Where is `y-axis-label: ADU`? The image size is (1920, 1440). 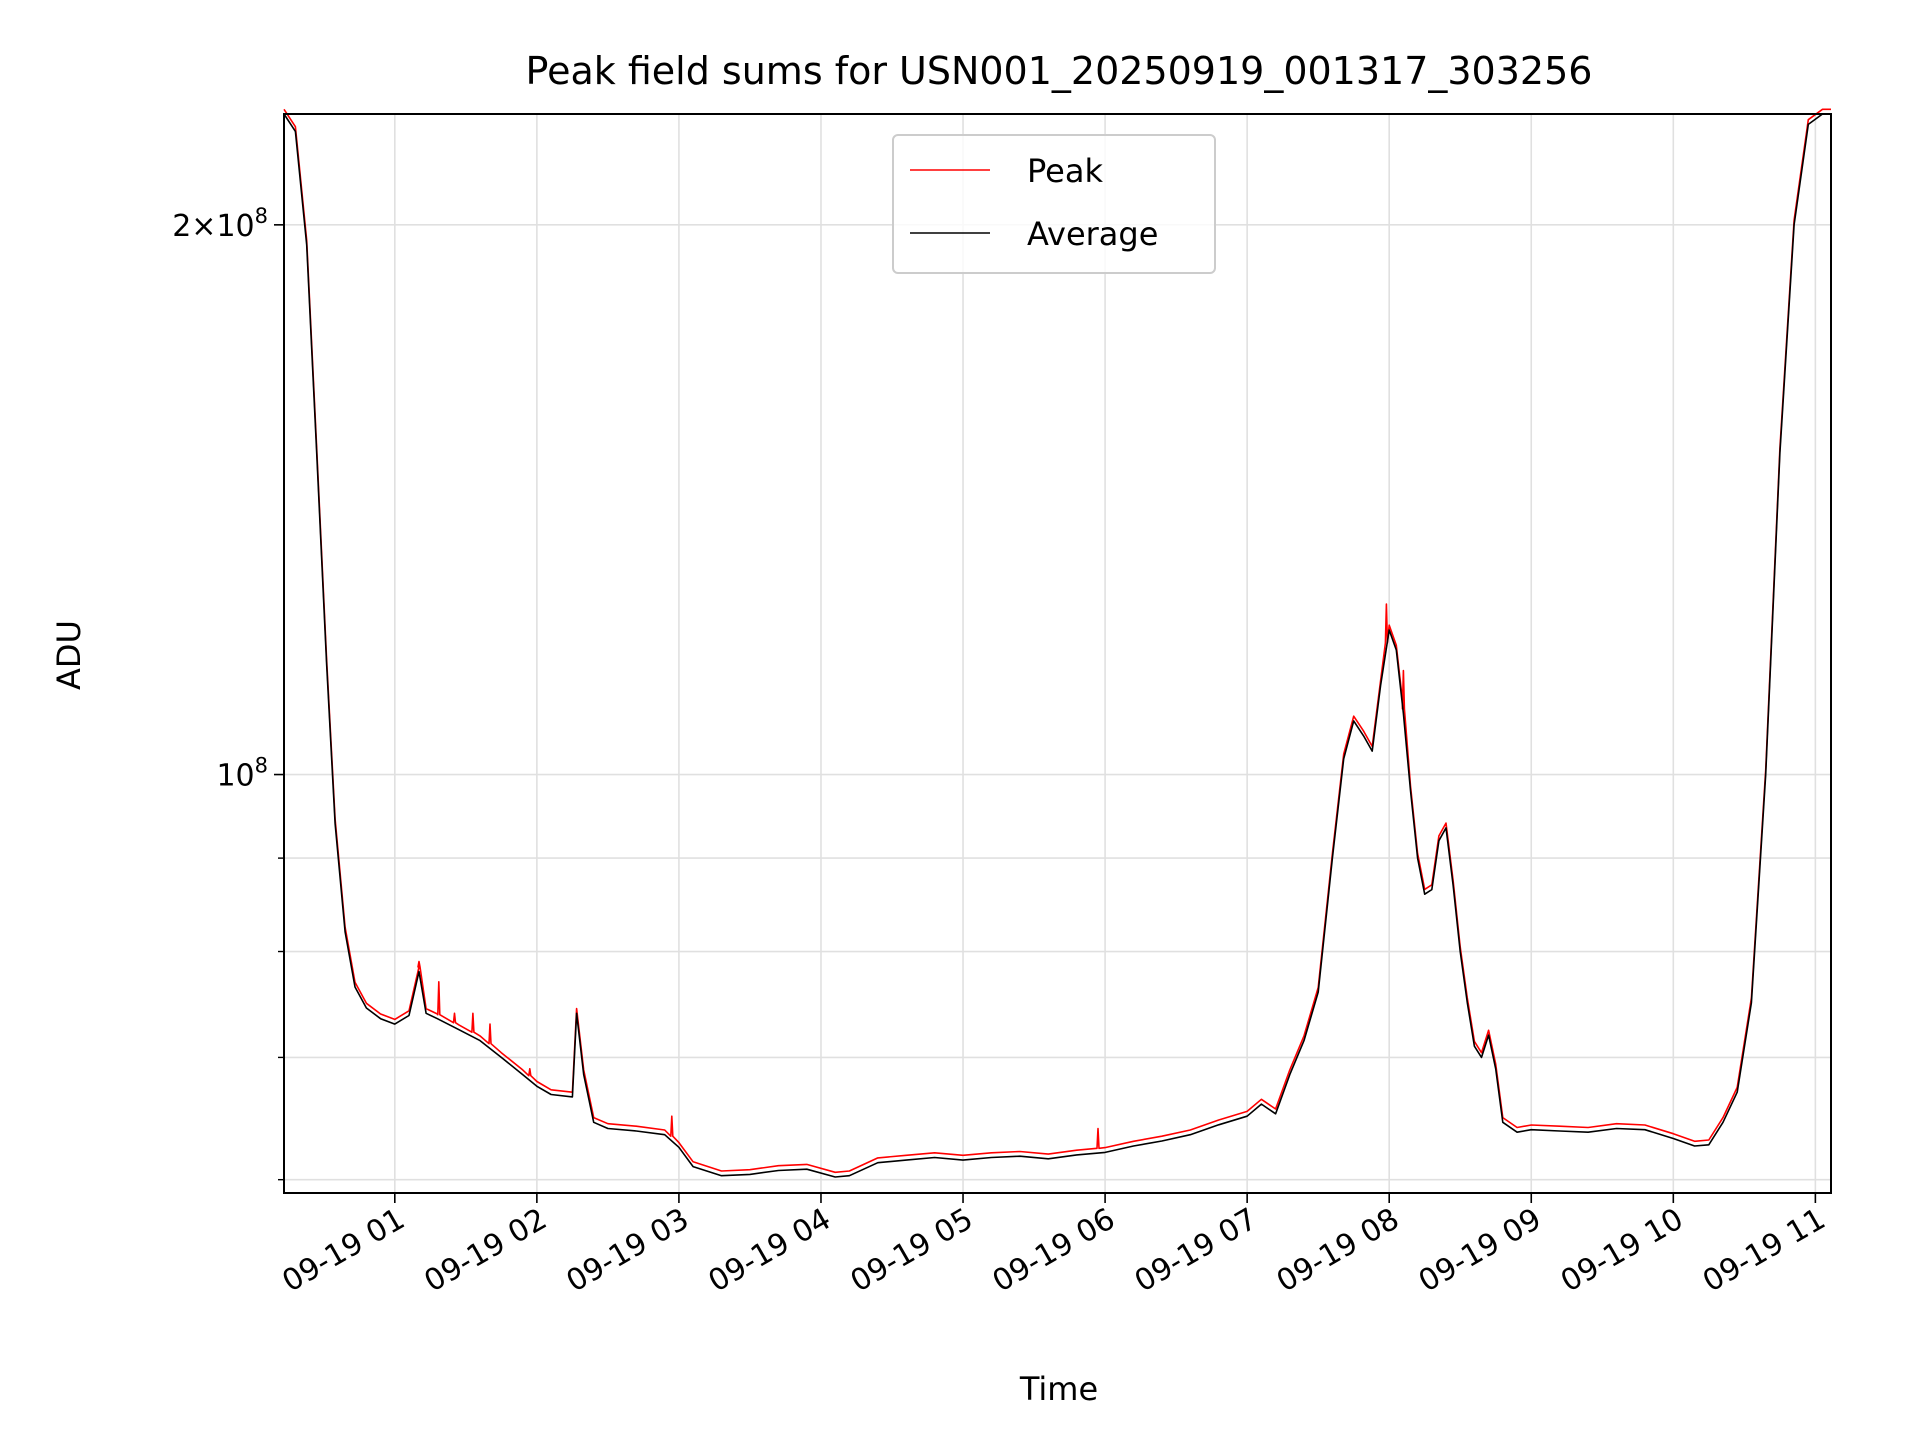
y-axis-label: ADU is located at coordinates (69, 655).